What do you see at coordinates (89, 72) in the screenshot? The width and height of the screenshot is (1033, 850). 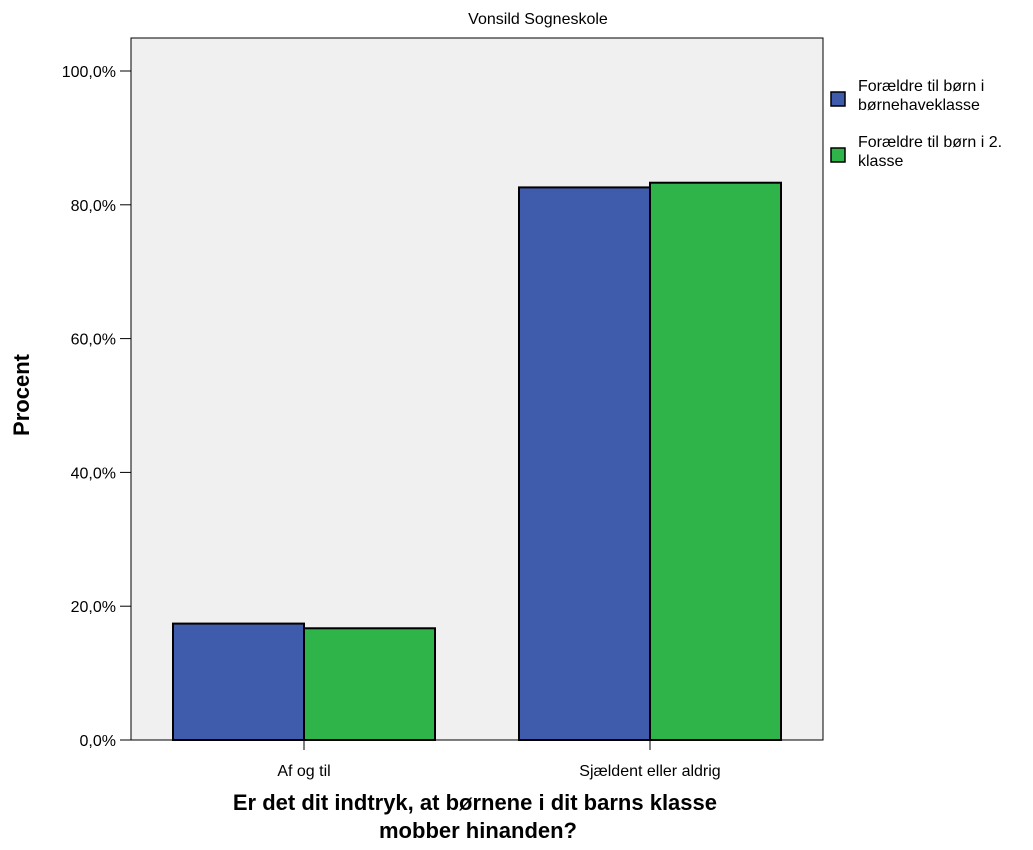 I see `y-tick-label: 100,0%` at bounding box center [89, 72].